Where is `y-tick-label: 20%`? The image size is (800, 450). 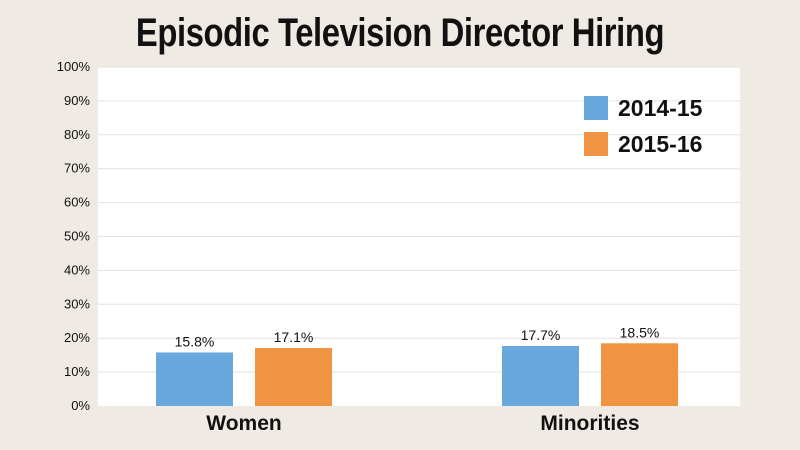 y-tick-label: 20% is located at coordinates (77, 337).